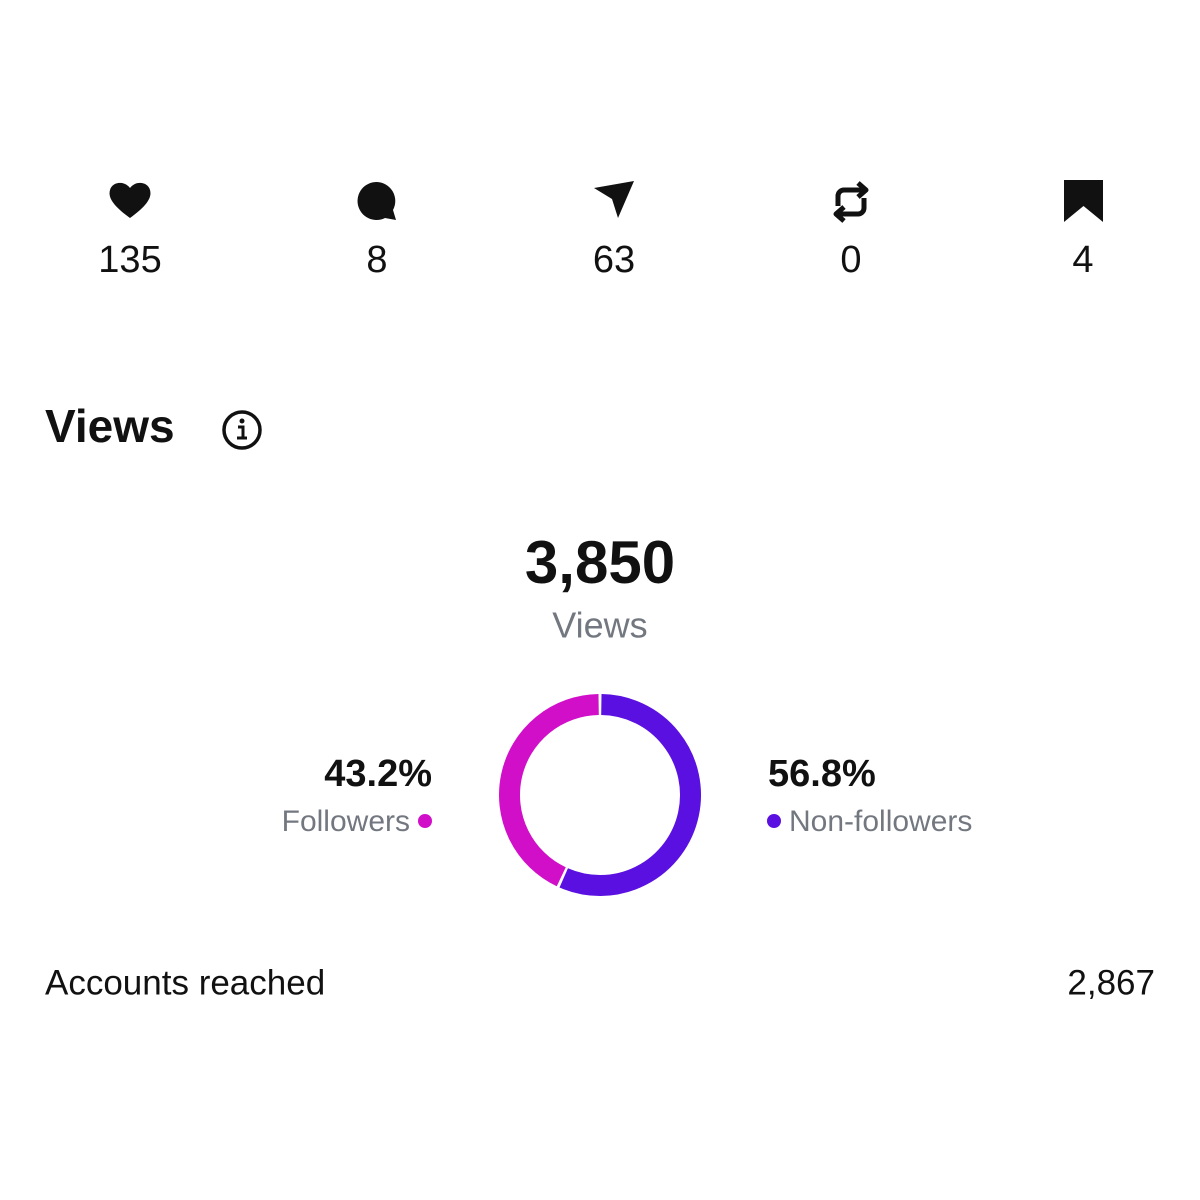  Describe the element at coordinates (1111, 982) in the screenshot. I see `metric-value: 2,867` at that location.